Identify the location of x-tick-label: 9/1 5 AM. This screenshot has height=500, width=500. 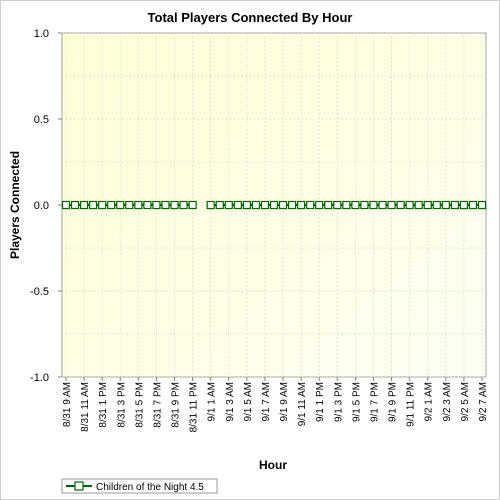
(248, 401).